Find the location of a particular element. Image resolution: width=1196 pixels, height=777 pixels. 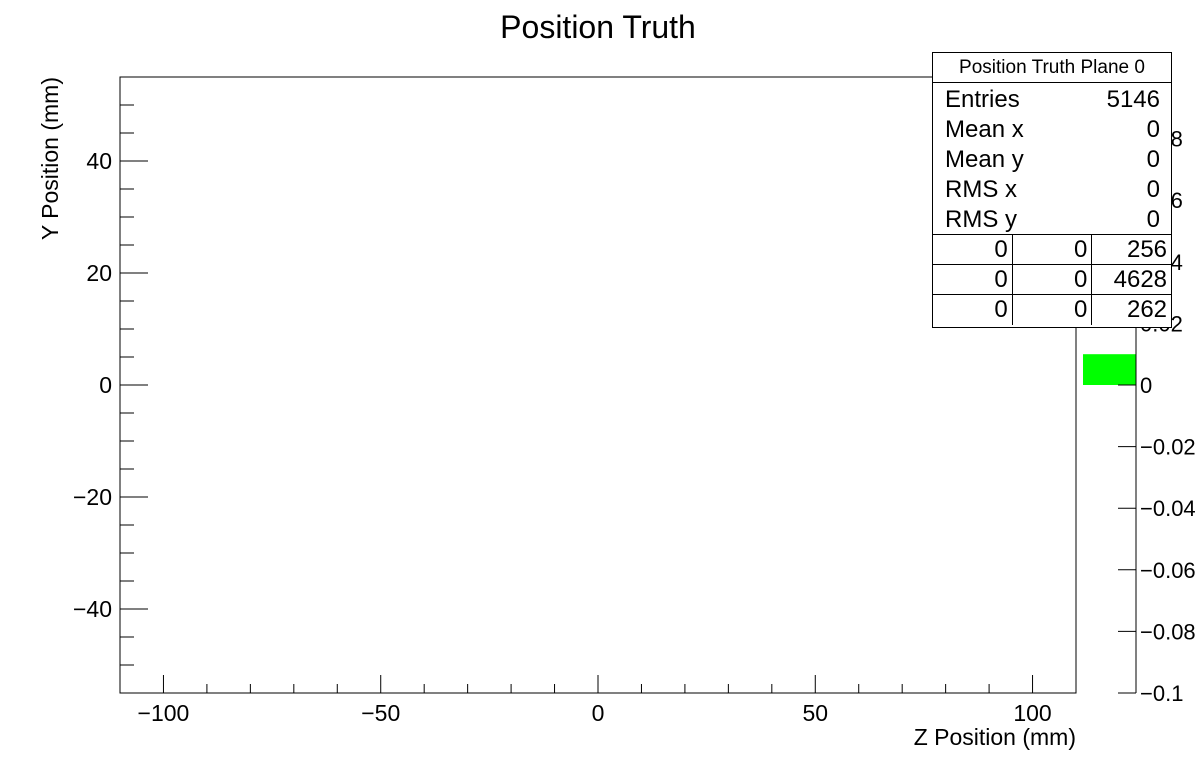

stats-grid: 0 0 256 0 0 4628 0 0 262 is located at coordinates (1052, 280).